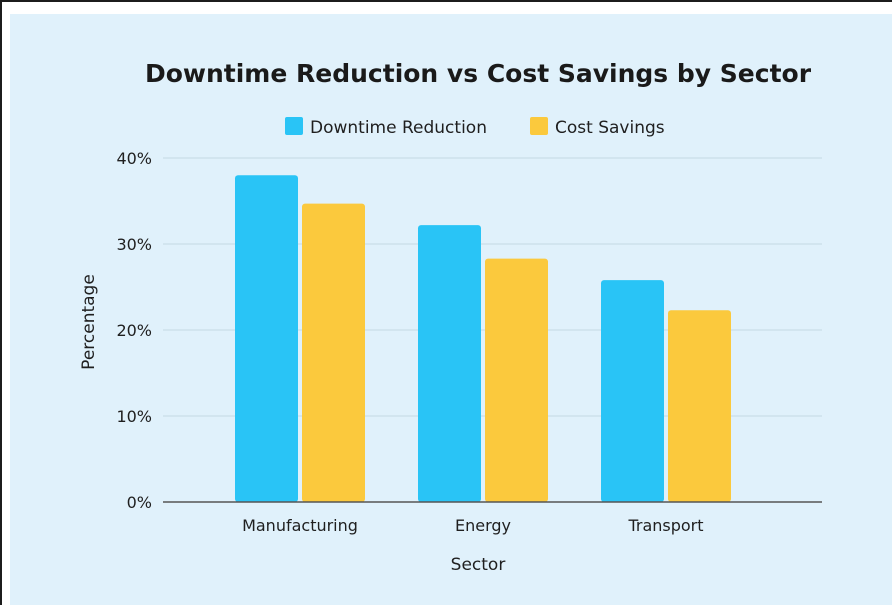 This screenshot has width=892, height=605. Describe the element at coordinates (610, 128) in the screenshot. I see `legend-label-cost-savings: Cost Savings` at that location.